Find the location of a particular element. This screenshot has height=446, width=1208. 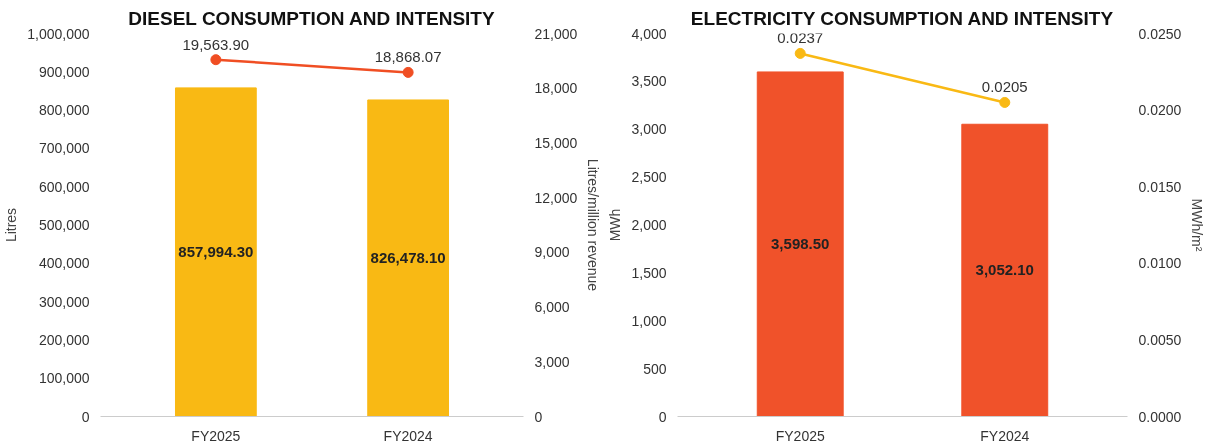

y2-tick-label: 0.0200 is located at coordinates (1160, 110).